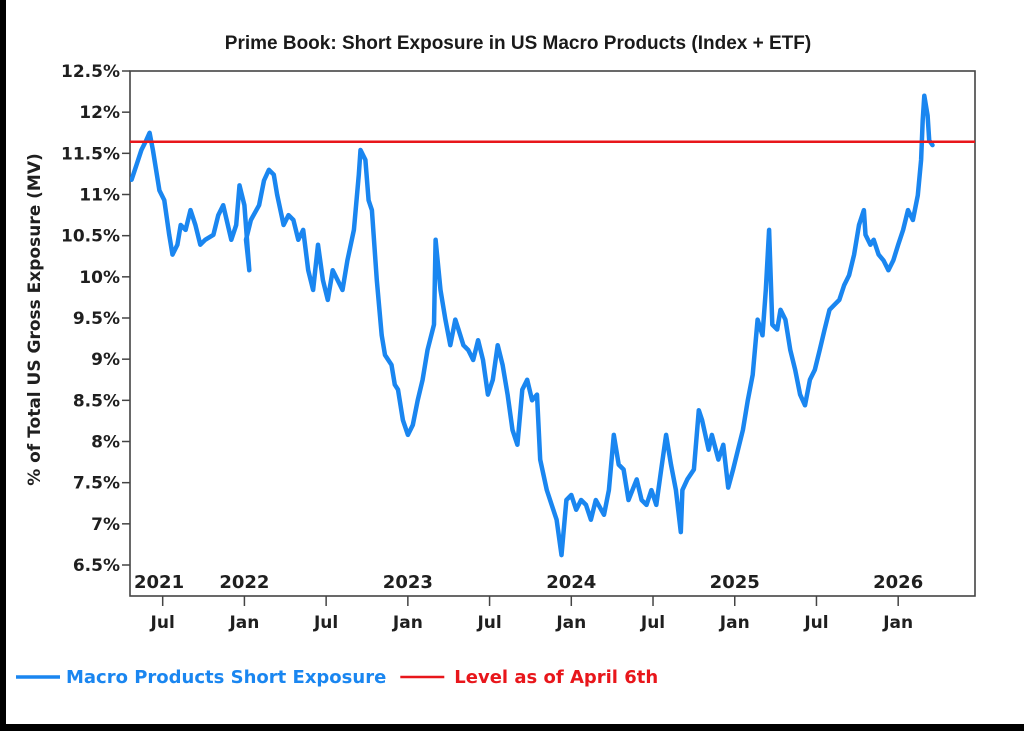 The width and height of the screenshot is (1024, 731). I want to click on year-label: 2025, so click(735, 582).